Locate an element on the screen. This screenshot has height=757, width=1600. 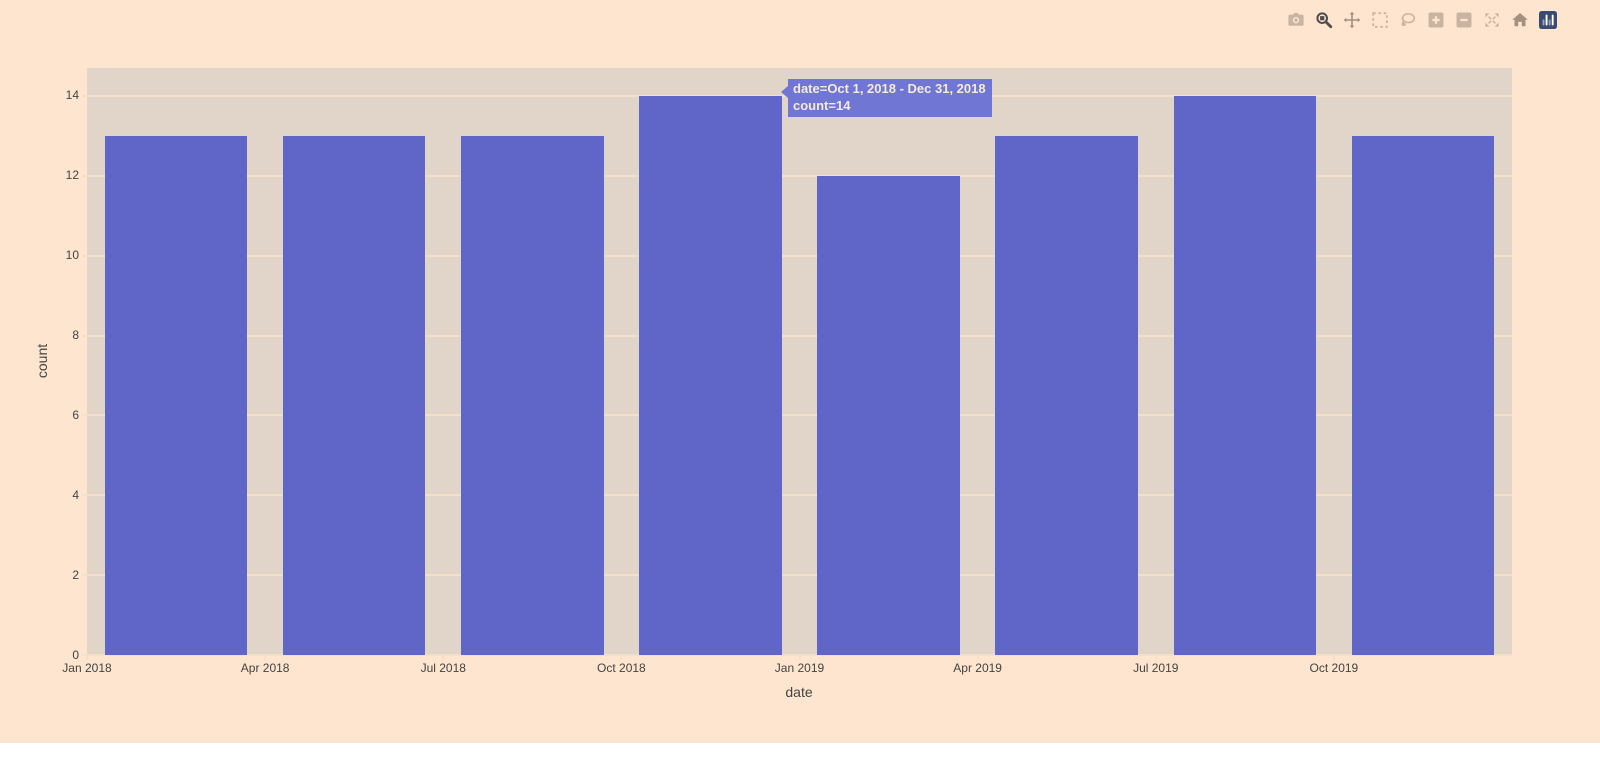
x-tick-label: Apr 2019 is located at coordinates (977, 668).